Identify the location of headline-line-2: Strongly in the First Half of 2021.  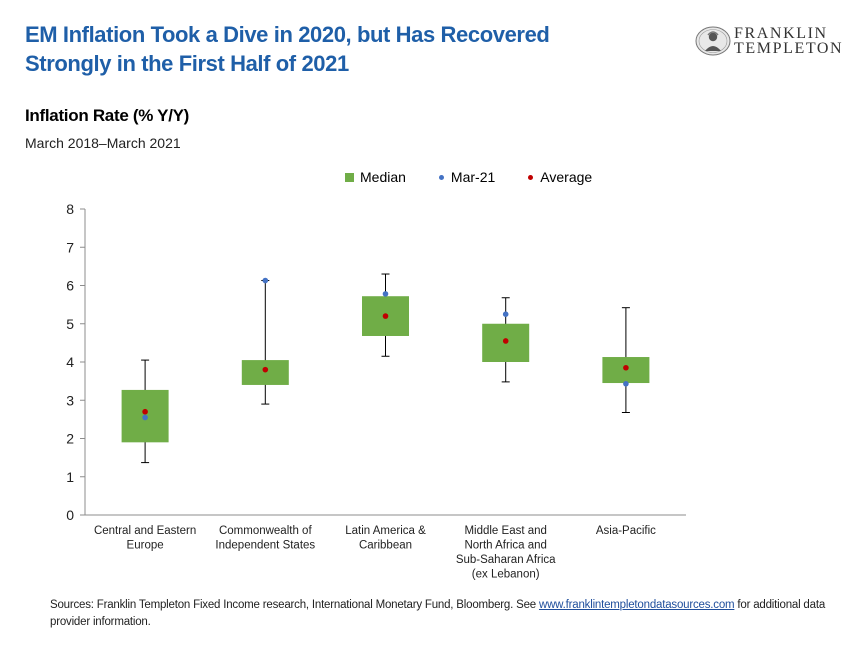
(187, 63).